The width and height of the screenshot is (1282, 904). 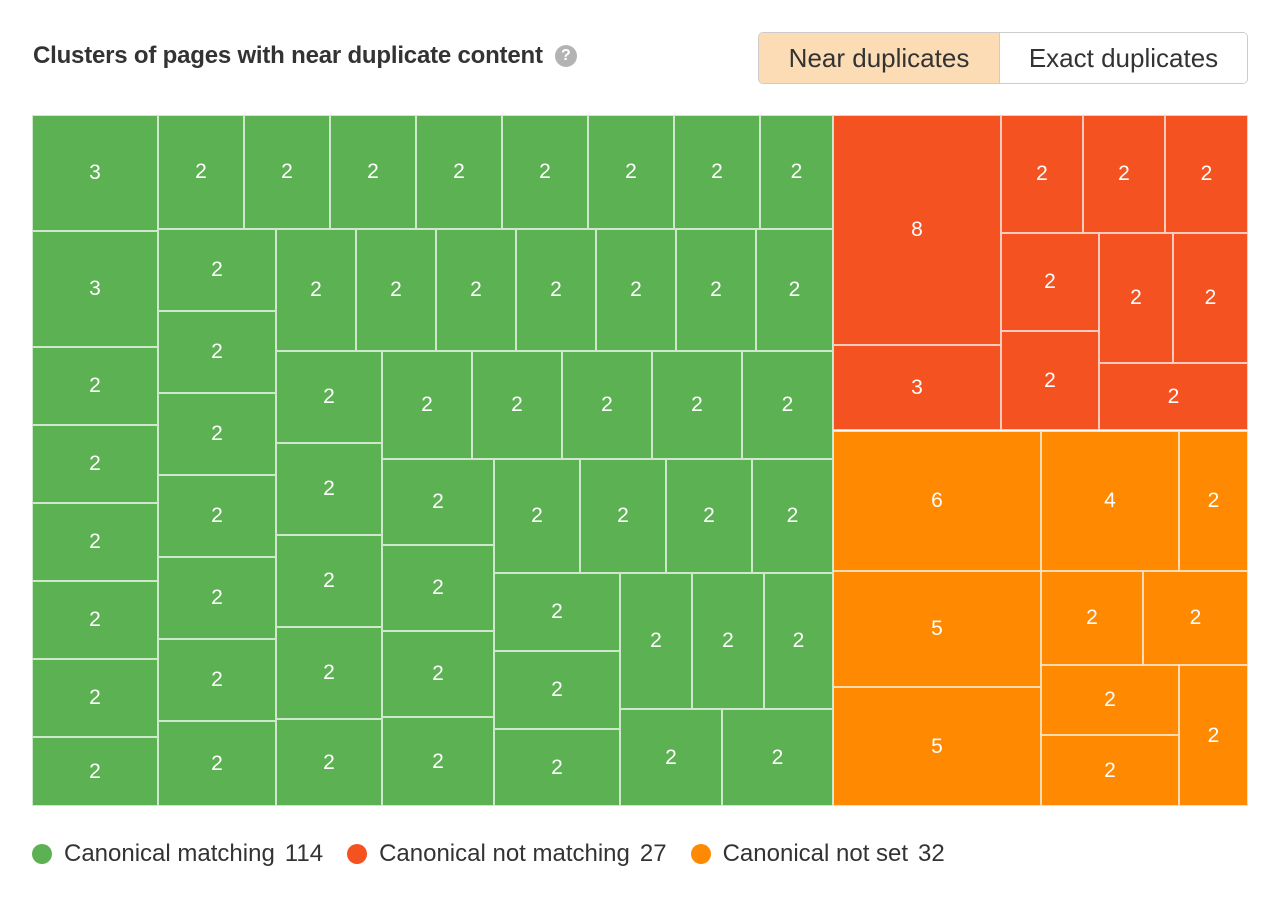 What do you see at coordinates (304, 853) in the screenshot?
I see `legend-count: 114` at bounding box center [304, 853].